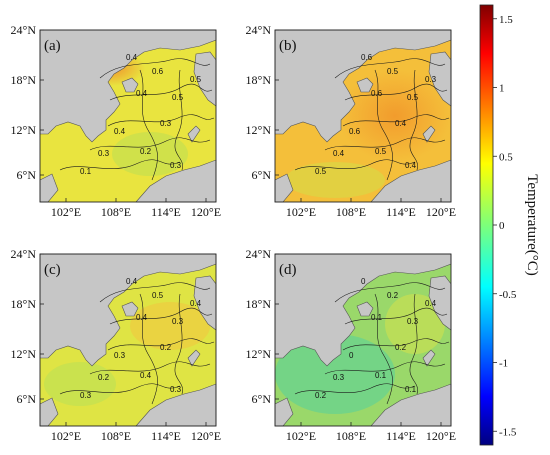  Describe the element at coordinates (506, 20) in the screenshot. I see `colorbar-tick-label: 1.5` at that location.